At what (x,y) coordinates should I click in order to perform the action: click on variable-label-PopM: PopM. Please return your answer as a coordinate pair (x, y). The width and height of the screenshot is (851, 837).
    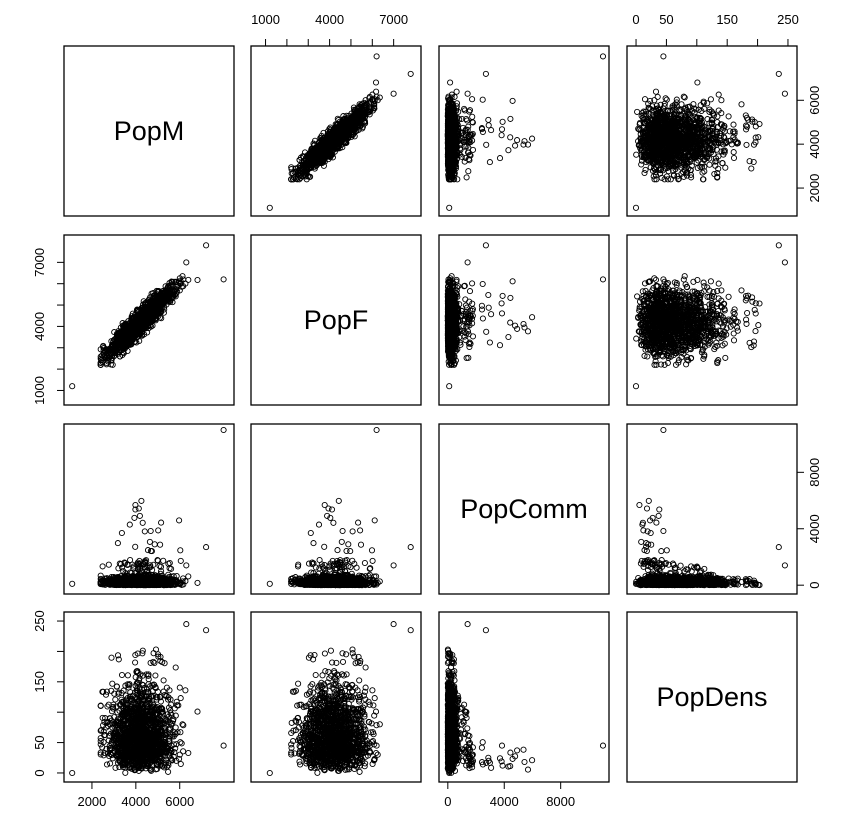
    Looking at the image, I should click on (149, 131).